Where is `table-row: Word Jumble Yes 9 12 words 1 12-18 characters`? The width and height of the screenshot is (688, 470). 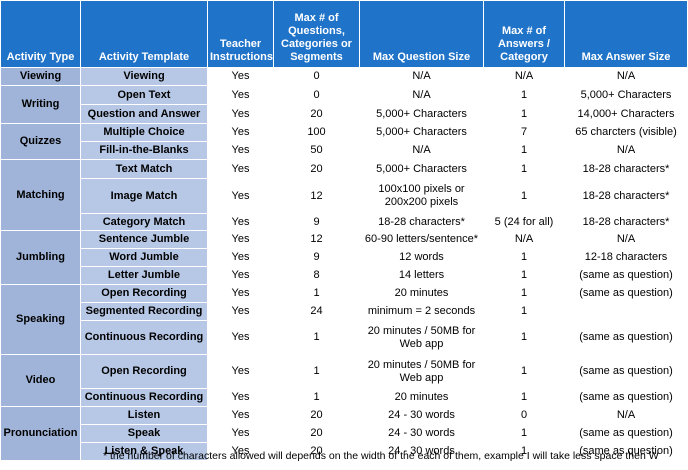 table-row: Word Jumble Yes 9 12 words 1 12-18 characters is located at coordinates (344, 257).